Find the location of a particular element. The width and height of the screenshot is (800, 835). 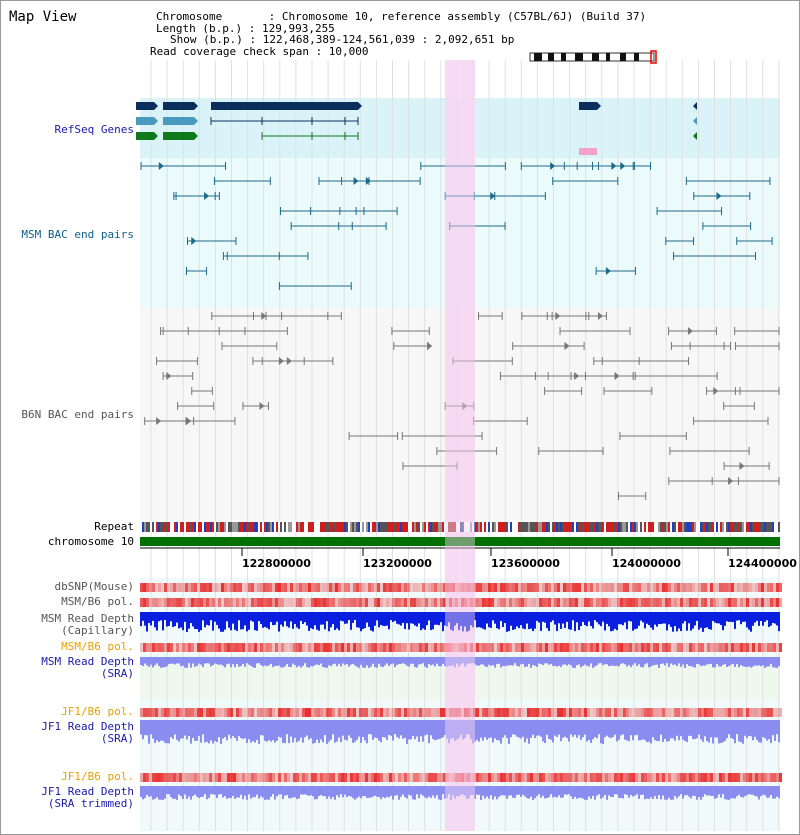

track-label-dbsnp: dbSNP(Mouse) is located at coordinates (94, 586).